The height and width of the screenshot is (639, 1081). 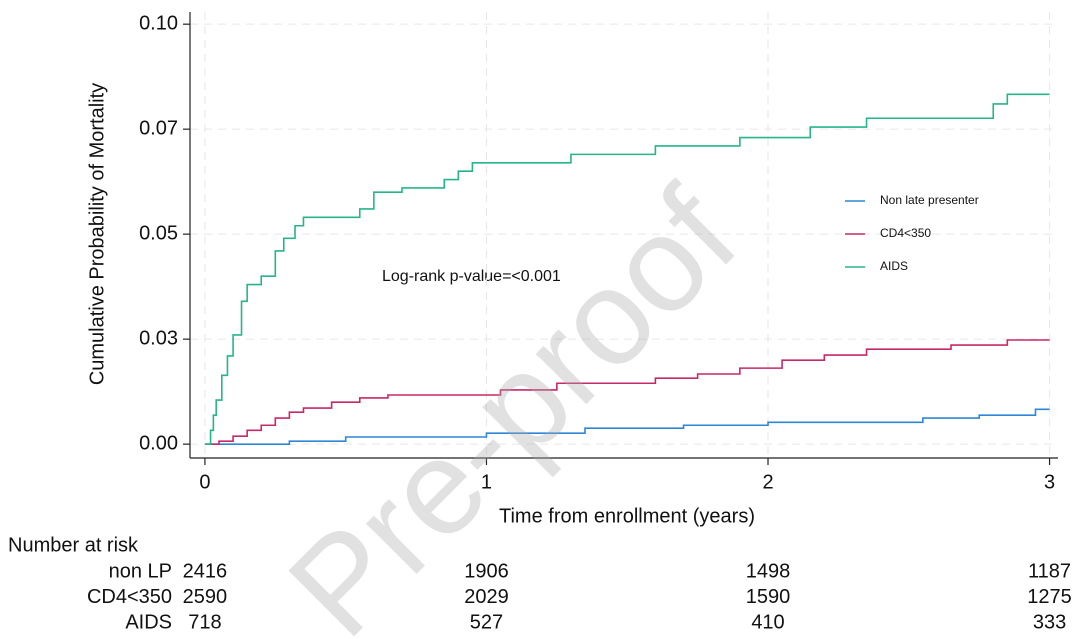 I want to click on risk-count: 2029, so click(x=486, y=597).